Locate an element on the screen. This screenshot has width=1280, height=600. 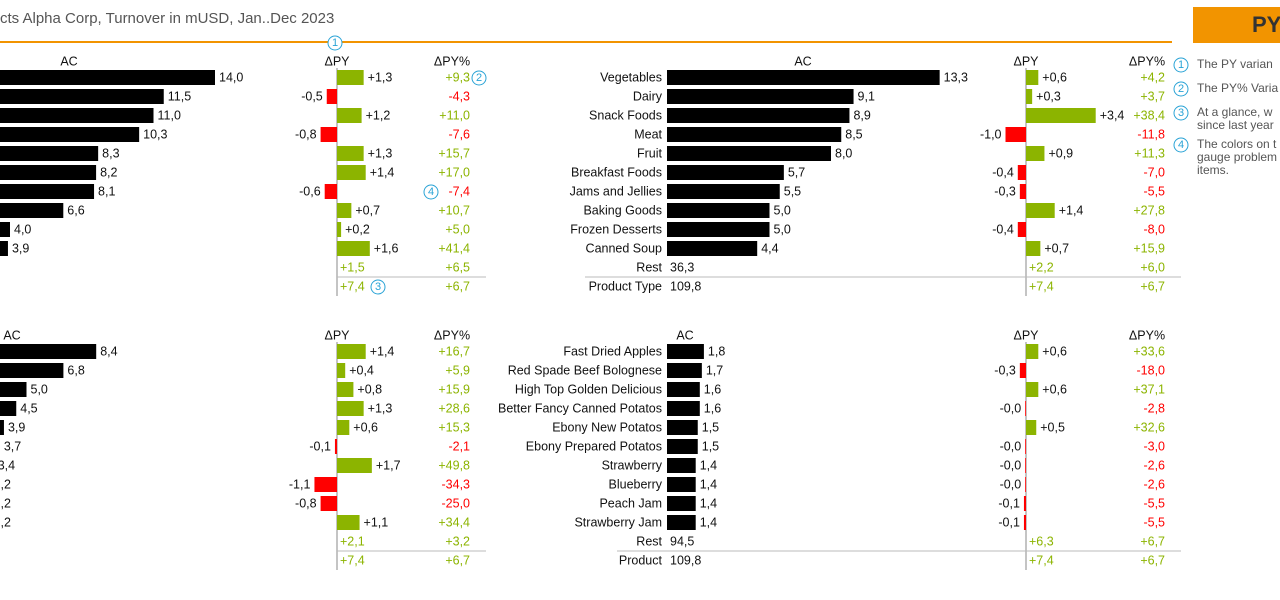
note-number: 4 is located at coordinates (1181, 145).